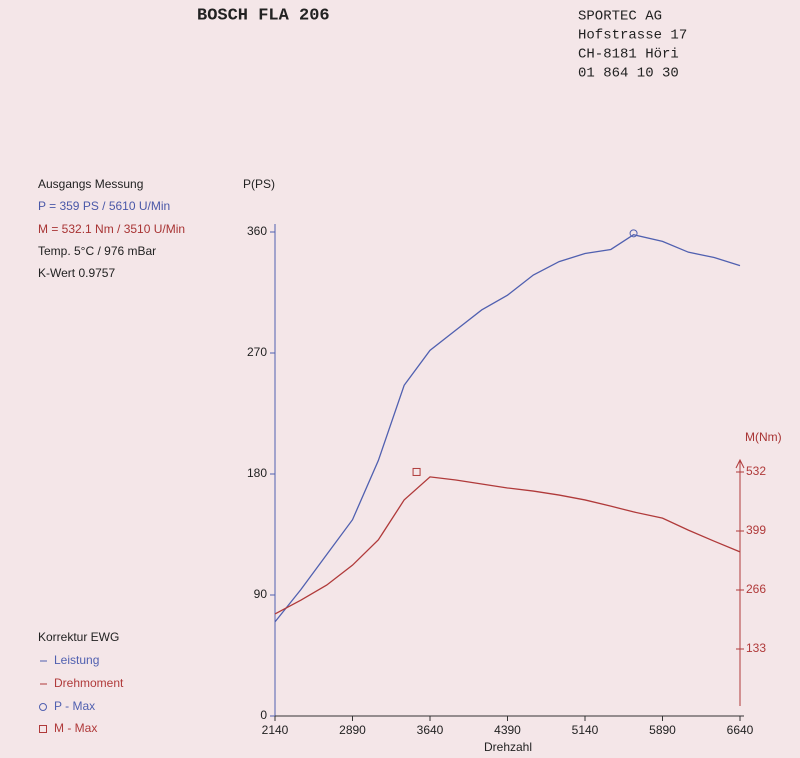 This screenshot has width=800, height=758. What do you see at coordinates (74, 706) in the screenshot?
I see `legend-label: P - Max` at bounding box center [74, 706].